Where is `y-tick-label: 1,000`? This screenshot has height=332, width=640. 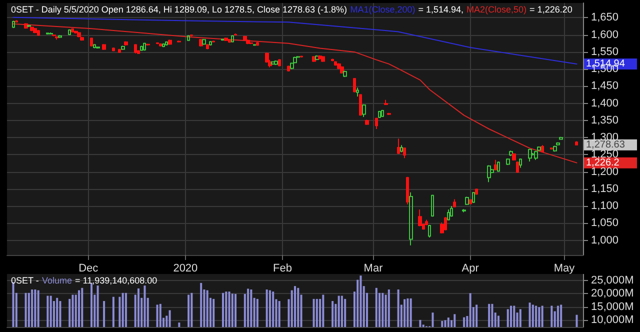
y-tick-label: 1,000 is located at coordinates (605, 240).